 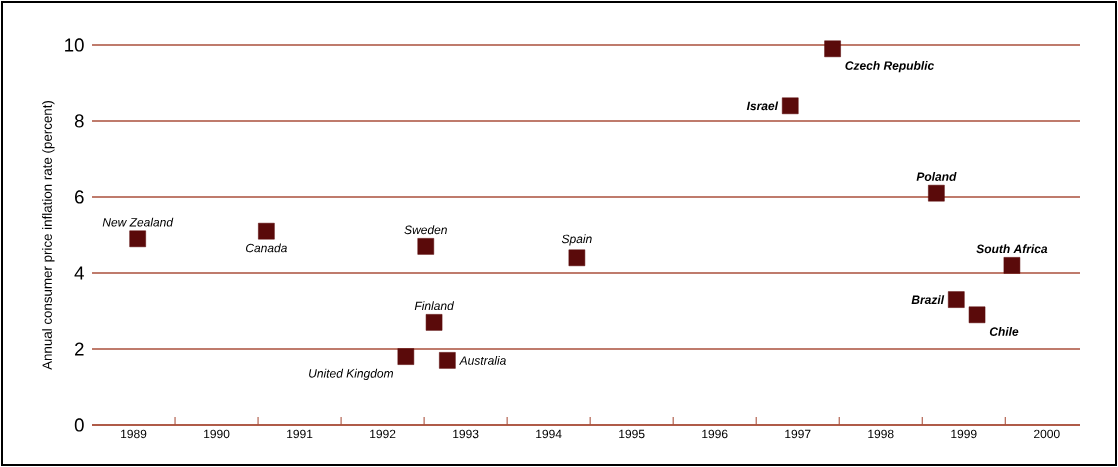 What do you see at coordinates (300, 434) in the screenshot?
I see `x-tick-label: 1991` at bounding box center [300, 434].